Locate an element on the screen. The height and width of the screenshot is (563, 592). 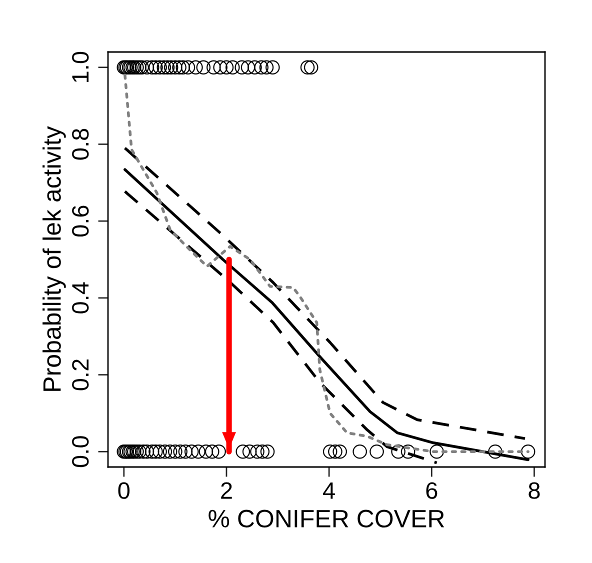
y-tick-label: 0.8 is located at coordinates (80, 144).